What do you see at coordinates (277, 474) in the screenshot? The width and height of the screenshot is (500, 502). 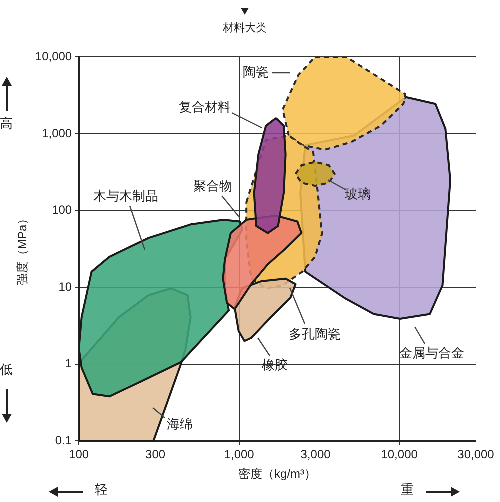 I see `x-axis-title: 密度（kg/m³）` at bounding box center [277, 474].